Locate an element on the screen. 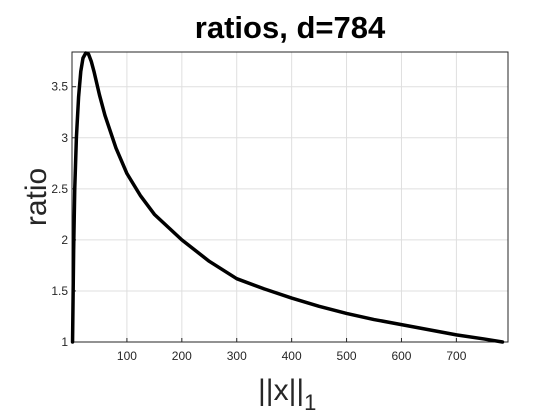  y-axis-label: ratio is located at coordinates (36, 197).